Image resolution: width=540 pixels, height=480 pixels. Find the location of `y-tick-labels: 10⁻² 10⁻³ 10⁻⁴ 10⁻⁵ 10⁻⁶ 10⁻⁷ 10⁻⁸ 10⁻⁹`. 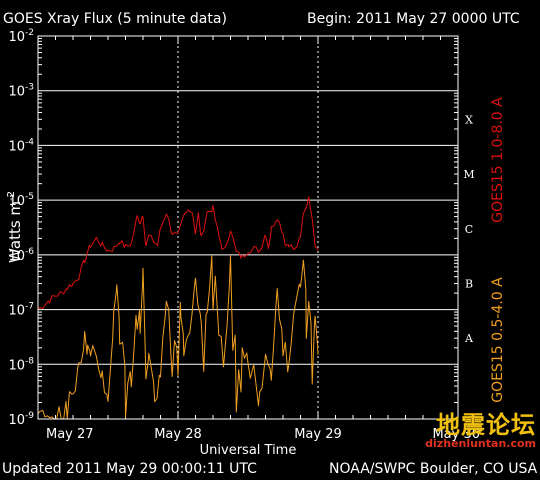

y-tick-labels: 10⁻² 10⁻³ 10⁻⁴ 10⁻⁵ 10⁻⁶ 10⁻⁷ 10⁻⁸ 10⁻⁹ is located at coordinates (21, 228).